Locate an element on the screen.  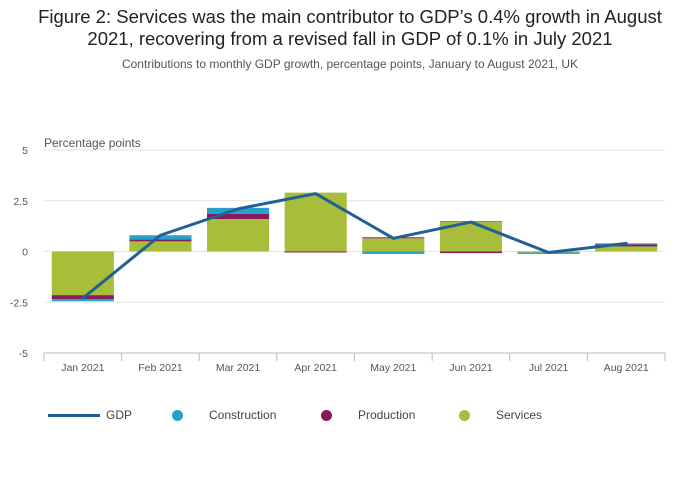
legend-services-dot-icon is located at coordinates (464, 415).